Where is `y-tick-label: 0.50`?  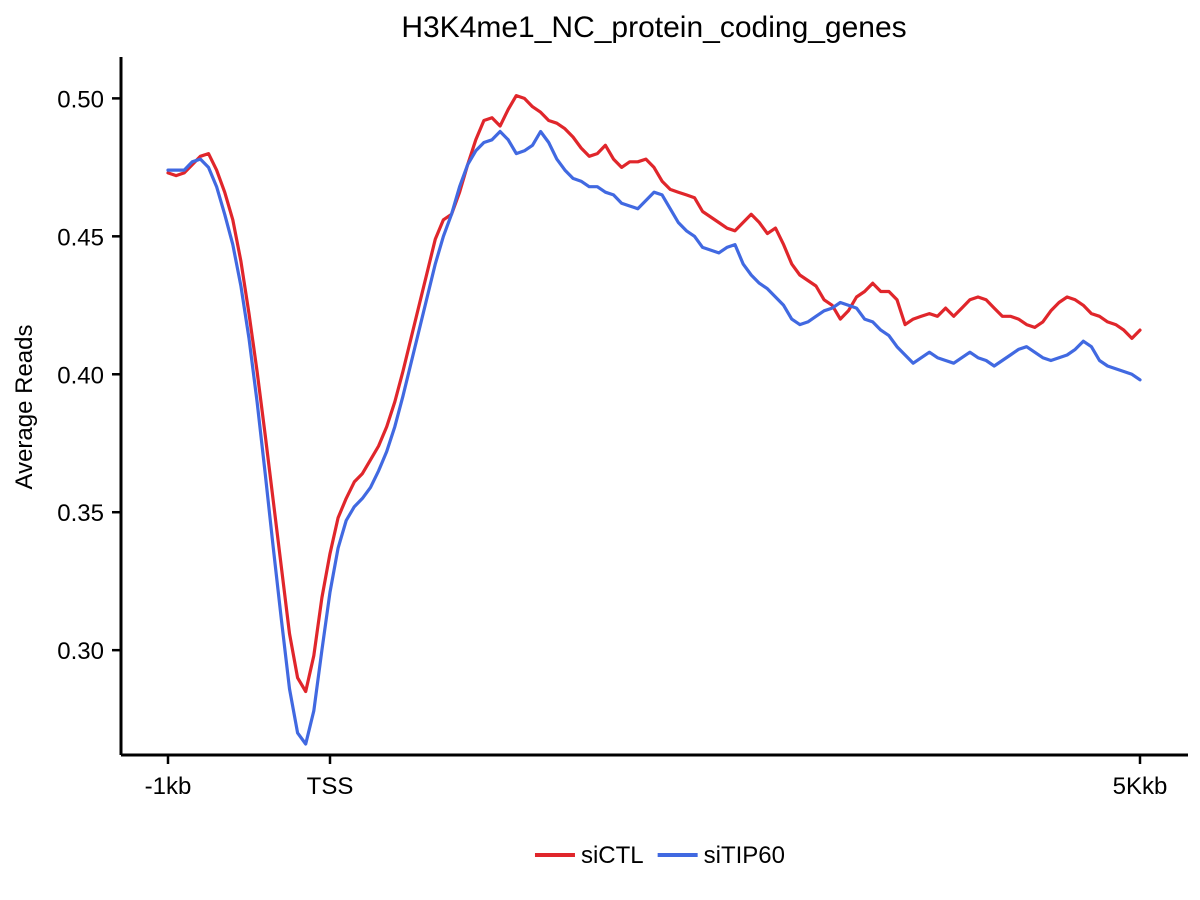 y-tick-label: 0.50 is located at coordinates (80, 99).